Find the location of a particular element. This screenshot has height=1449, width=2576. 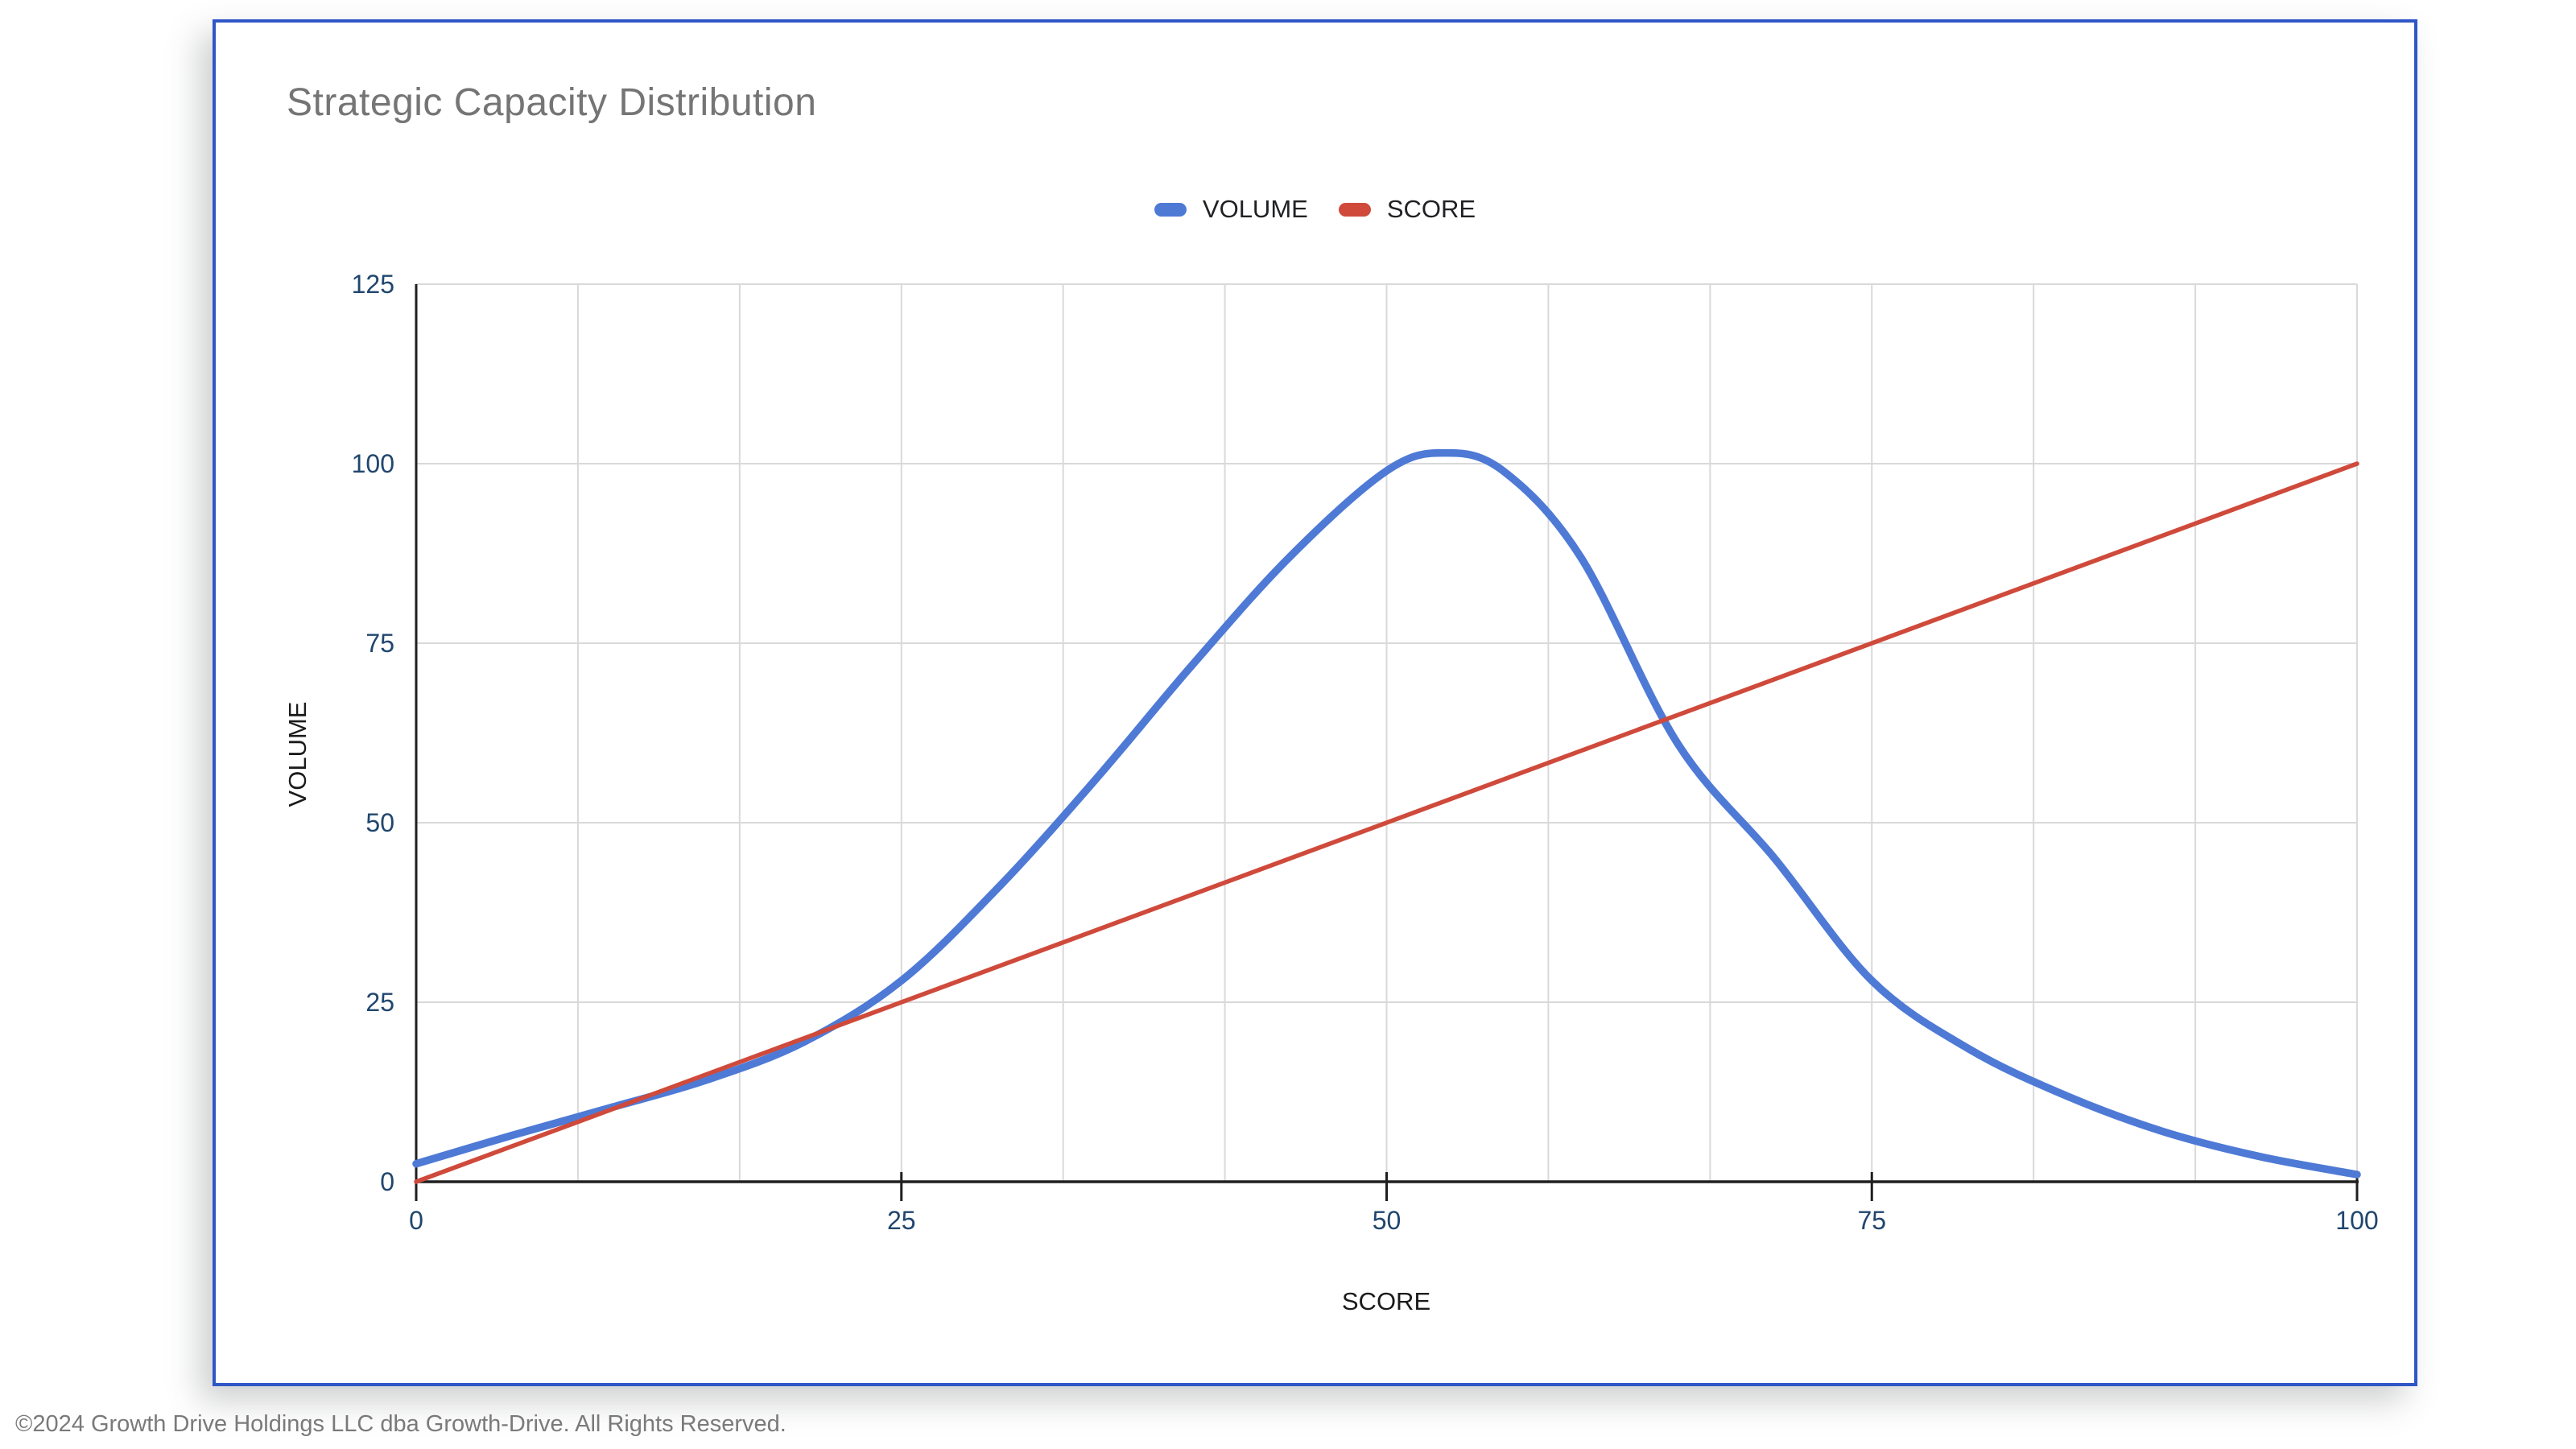

legend-item-score: SCORE is located at coordinates (1407, 209).